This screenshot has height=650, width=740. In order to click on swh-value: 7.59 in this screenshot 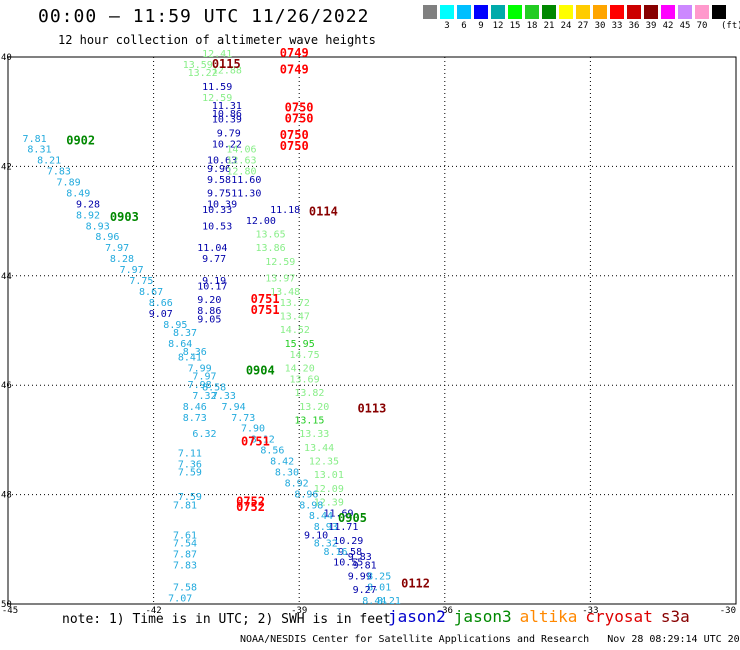, I will do `click(190, 497)`.